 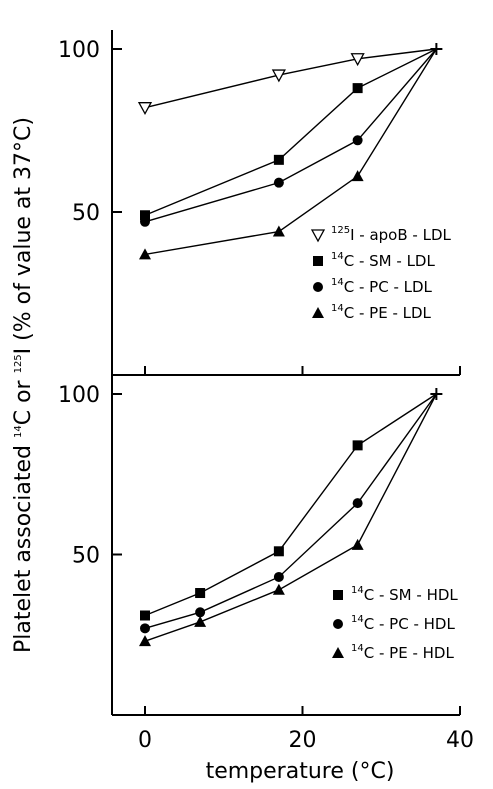 I want to click on top-y-tick-label: 100, so click(x=79, y=50).